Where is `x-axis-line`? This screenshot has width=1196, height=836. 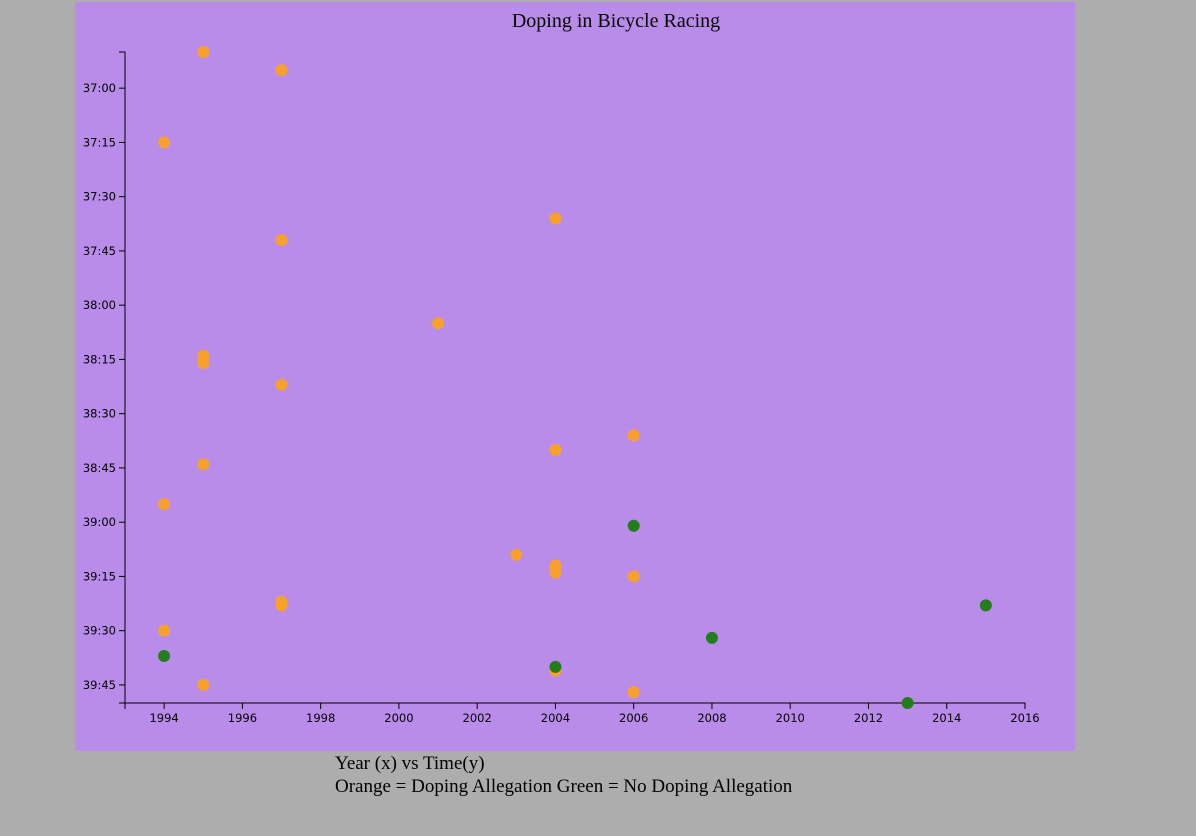 x-axis-line is located at coordinates (575, 705).